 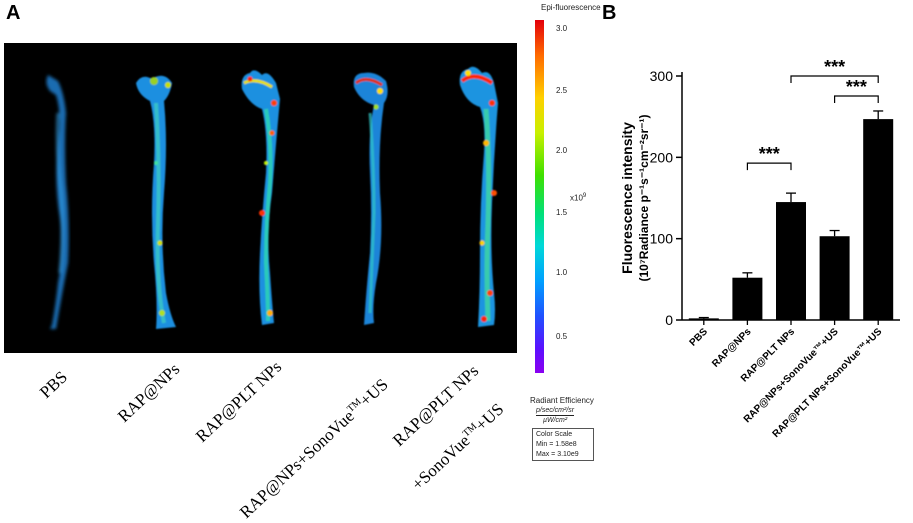 I want to click on y-ticks: 0 100 200 300, so click(x=666, y=198).